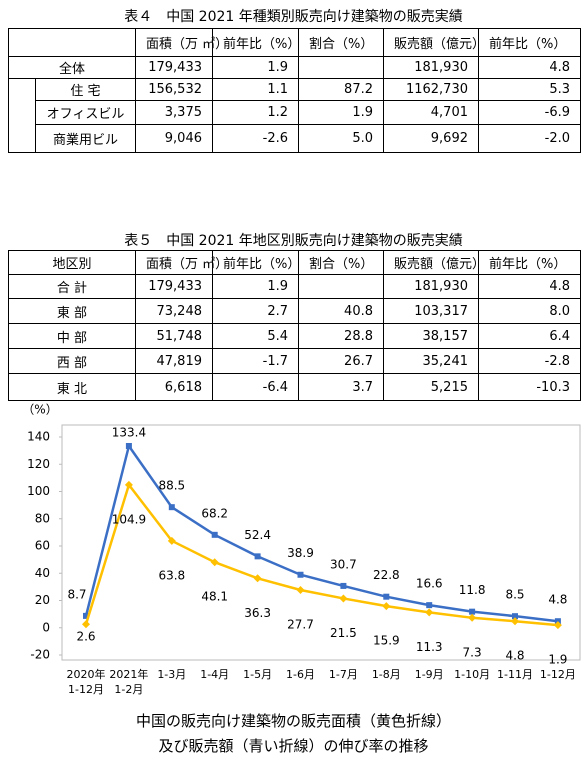 The height and width of the screenshot is (765, 587). I want to click on x-tick-label: 2021年 1-2月, so click(129, 682).